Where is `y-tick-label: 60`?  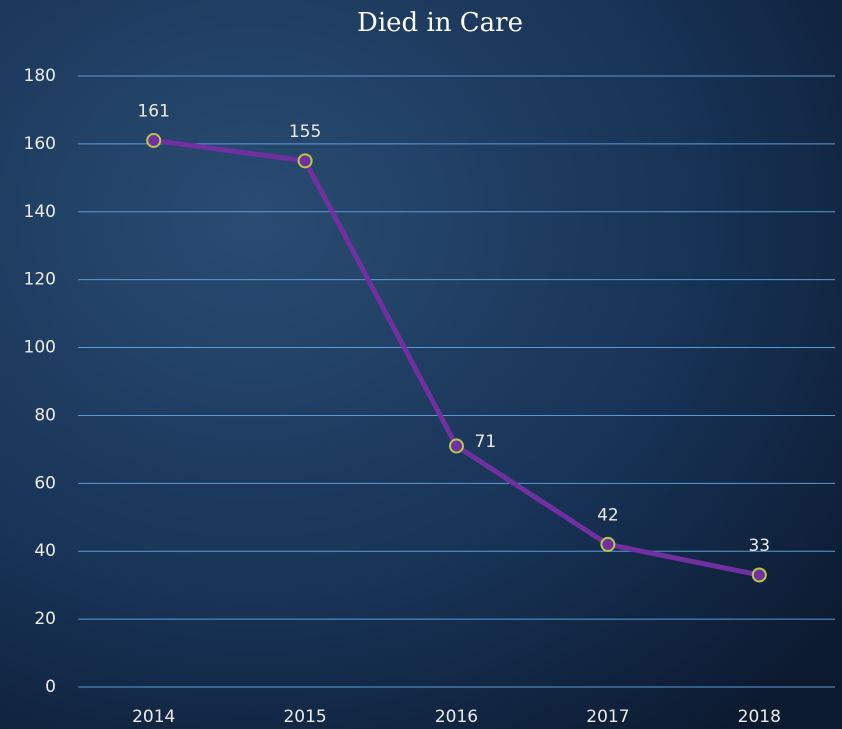
y-tick-label: 60 is located at coordinates (45, 483).